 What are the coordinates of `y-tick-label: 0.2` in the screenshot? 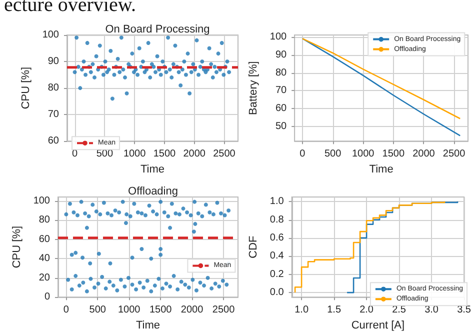 It's located at (277, 274).